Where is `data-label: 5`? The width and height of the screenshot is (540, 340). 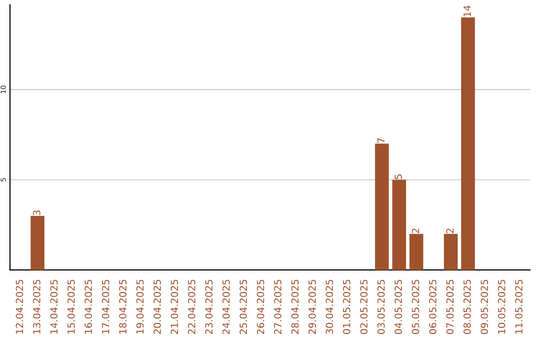
data-label: 5 is located at coordinates (398, 177).